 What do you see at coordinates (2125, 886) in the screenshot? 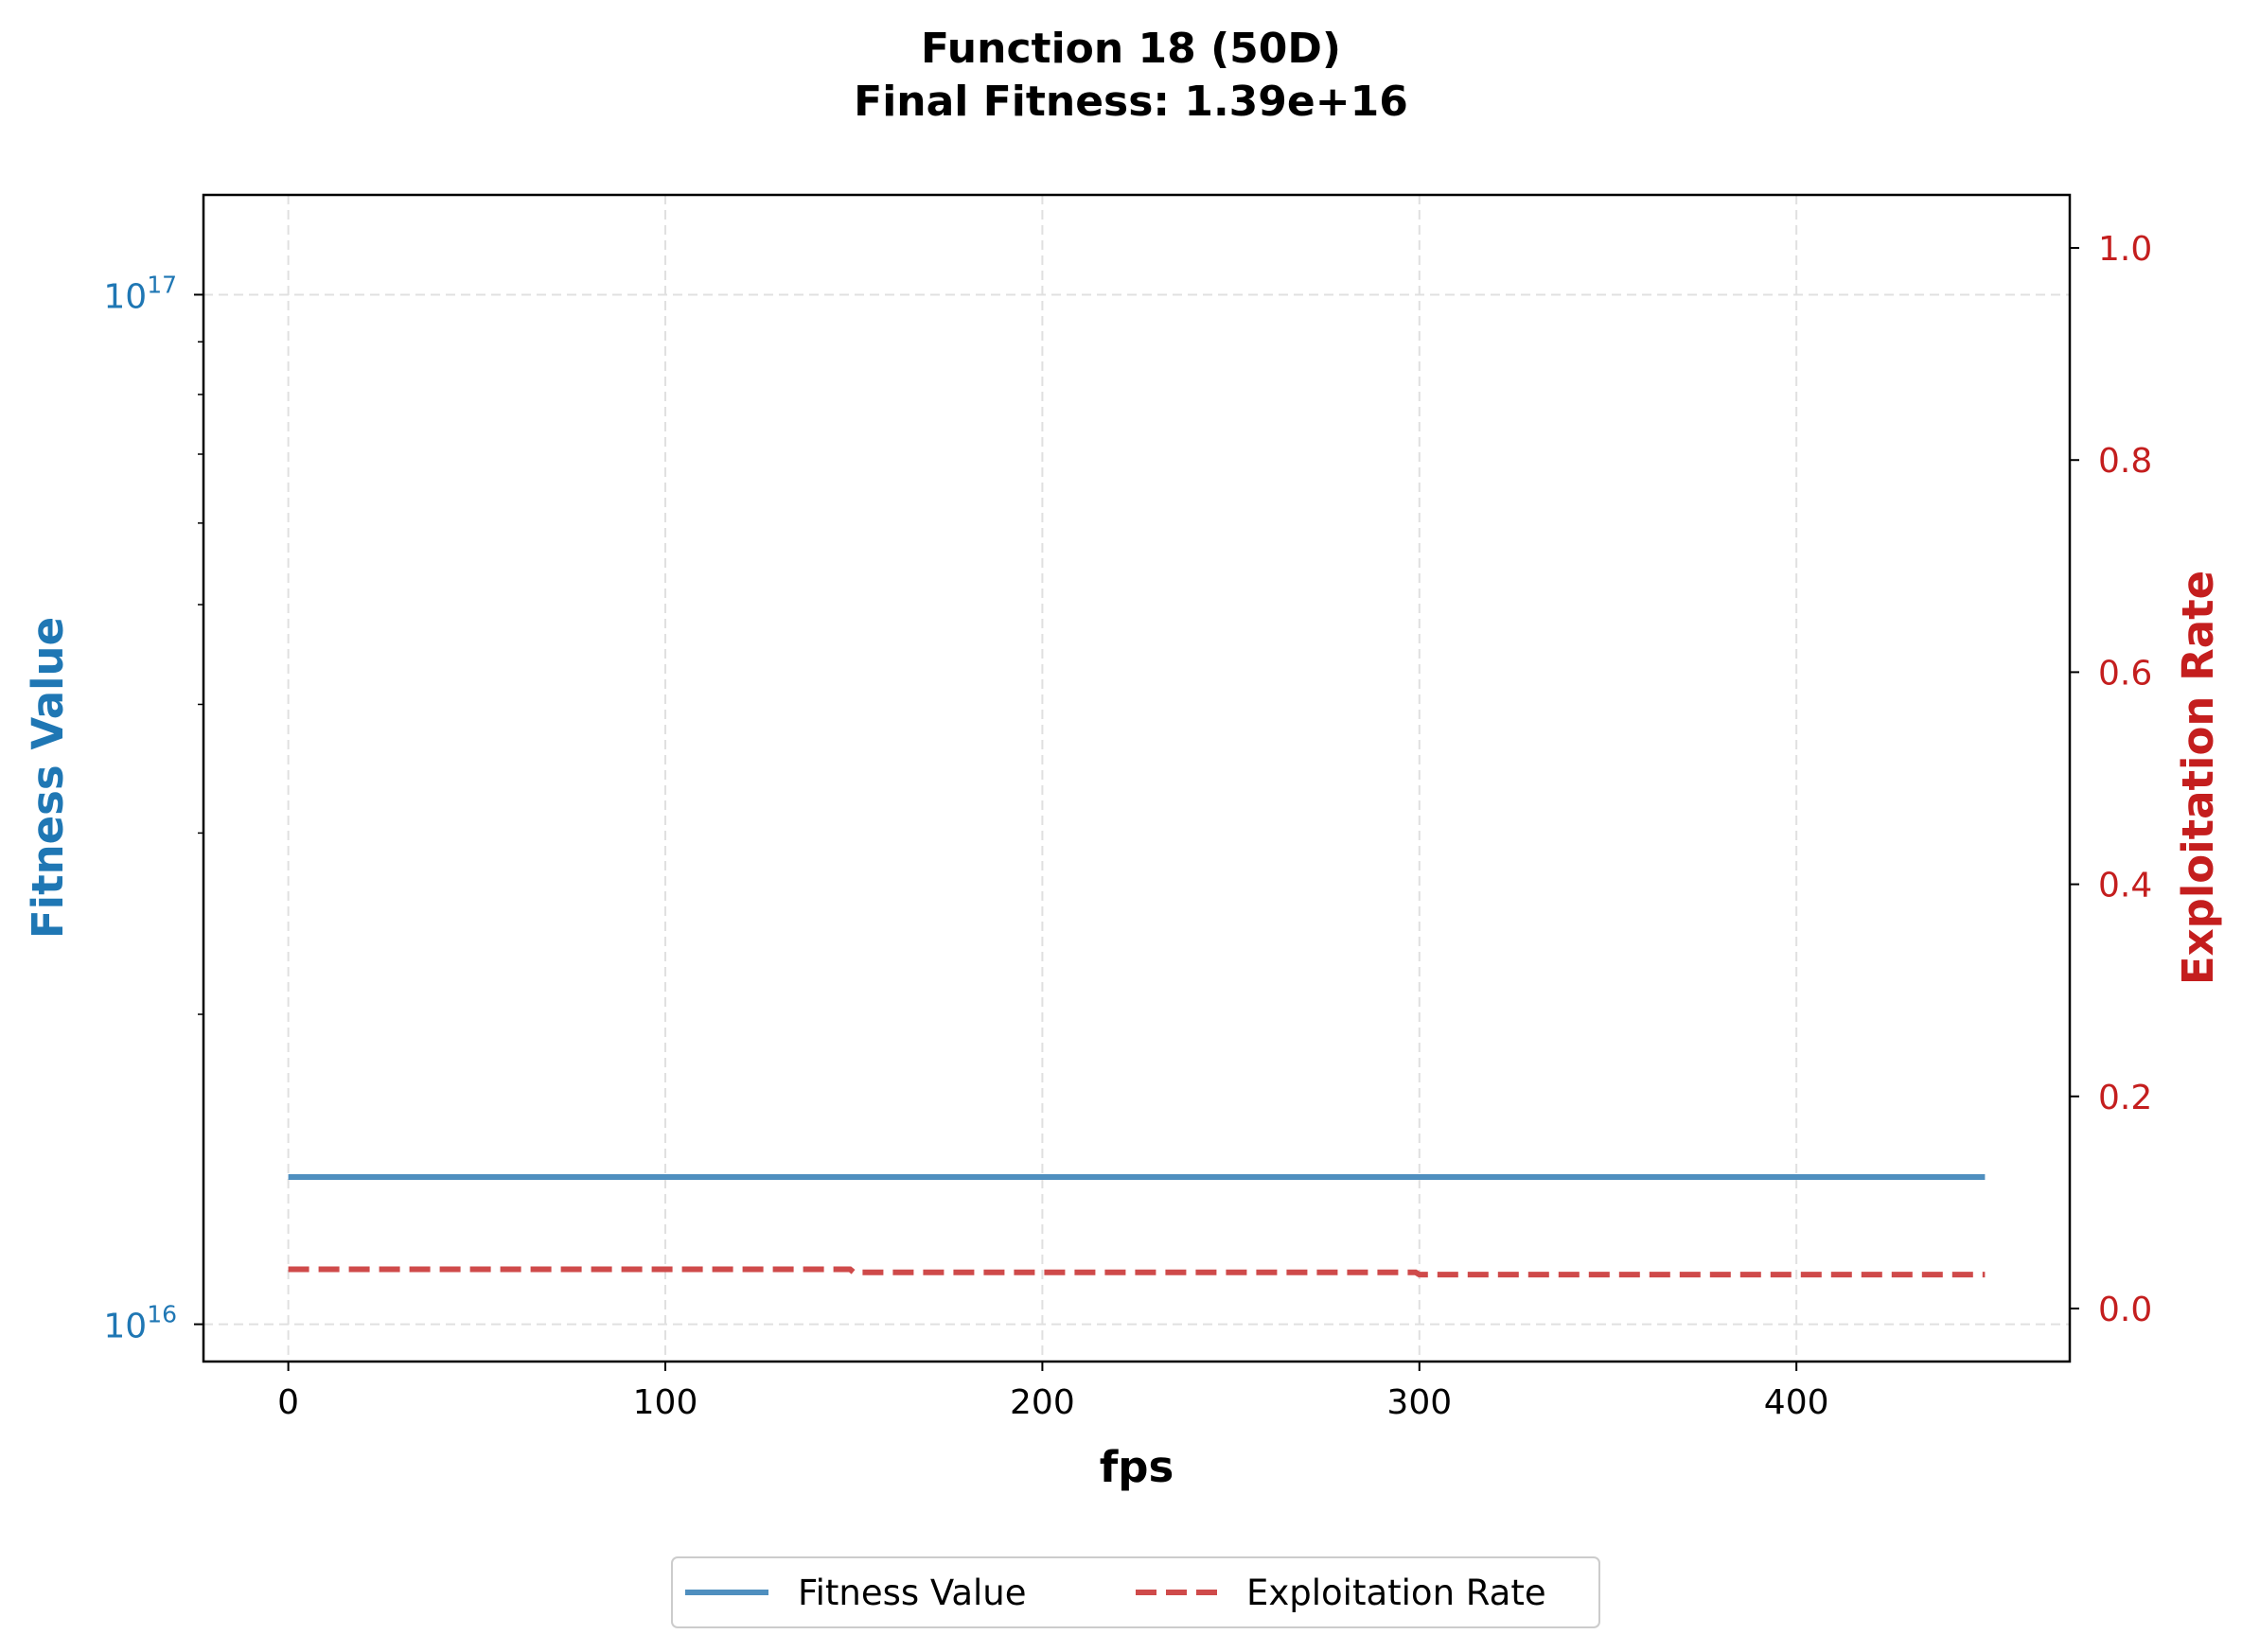
I see `y-right-tick-label-2: 0.4` at bounding box center [2125, 886].